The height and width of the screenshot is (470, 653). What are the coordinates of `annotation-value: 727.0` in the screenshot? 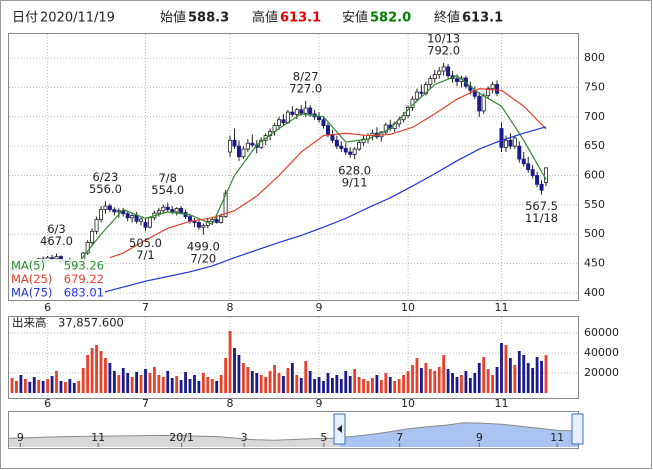 It's located at (305, 88).